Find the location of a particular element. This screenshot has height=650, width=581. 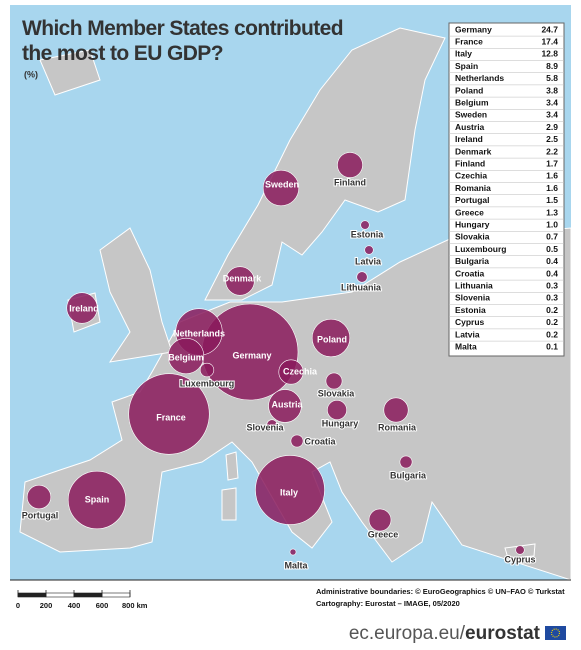

country-label: Portugal is located at coordinates (40, 515).